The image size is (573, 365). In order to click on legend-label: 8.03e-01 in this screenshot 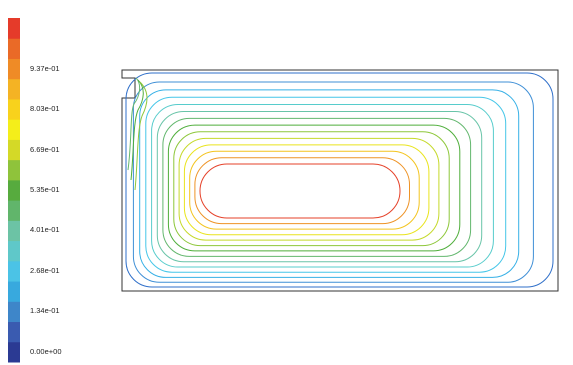, I will do `click(45, 109)`.